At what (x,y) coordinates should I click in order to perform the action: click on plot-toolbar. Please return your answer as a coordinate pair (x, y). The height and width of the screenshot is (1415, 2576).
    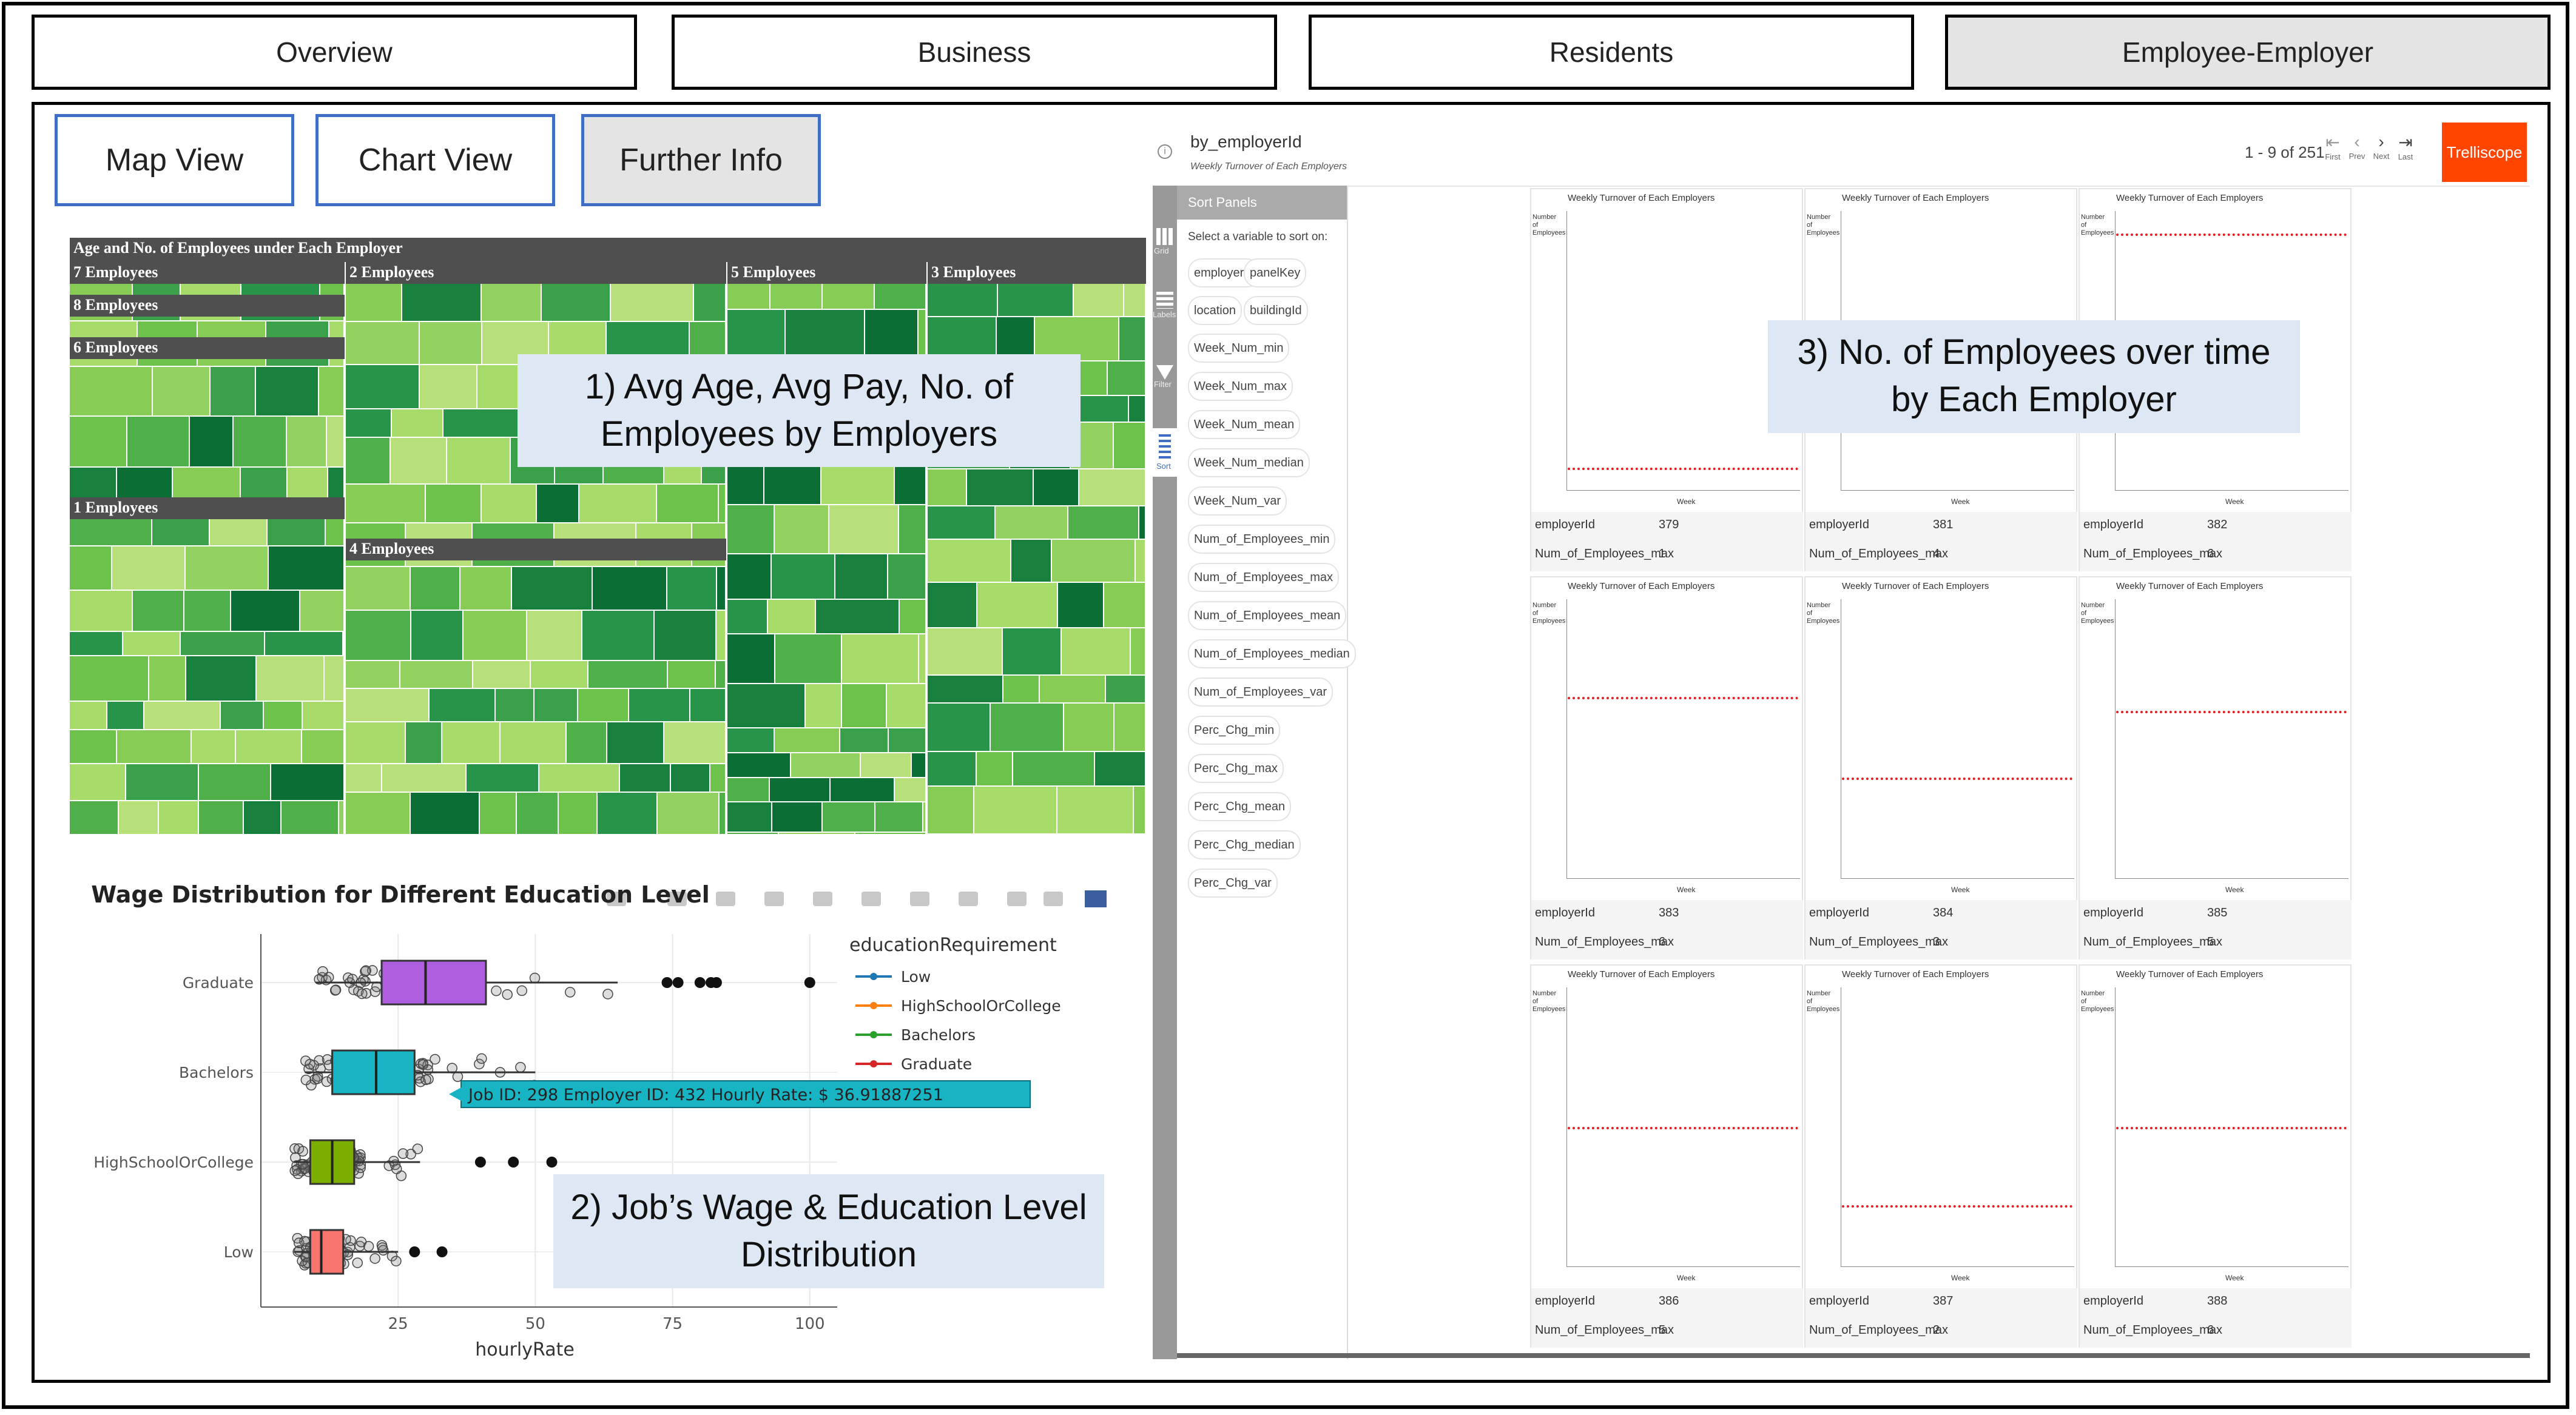
    Looking at the image, I should click on (857, 899).